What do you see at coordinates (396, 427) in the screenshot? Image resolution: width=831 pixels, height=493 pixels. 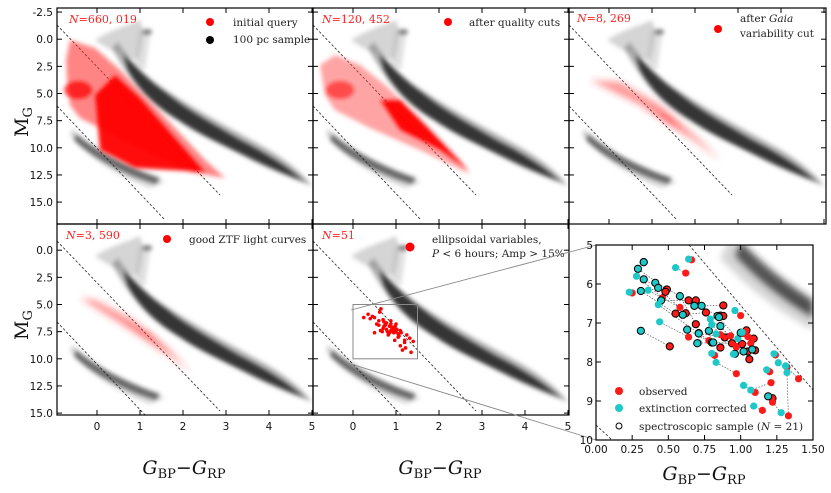 I see `x-tick-label: 1` at bounding box center [396, 427].